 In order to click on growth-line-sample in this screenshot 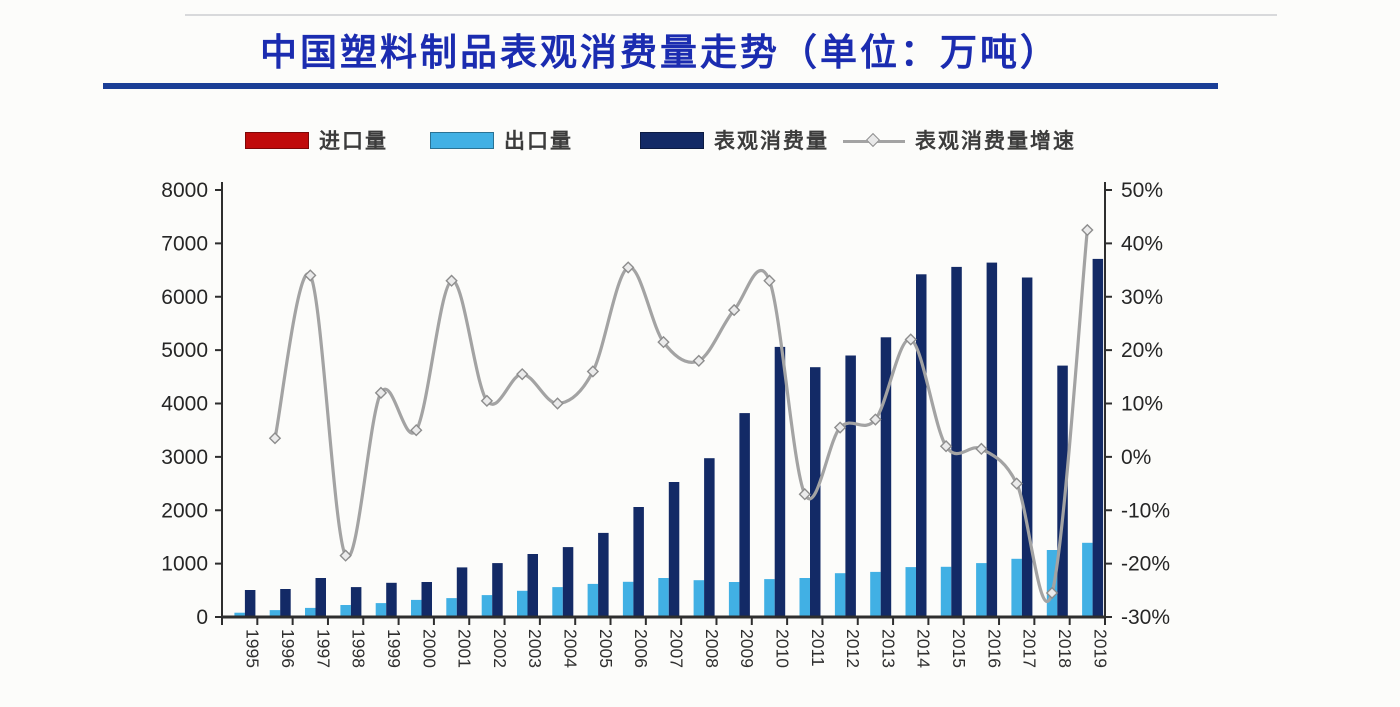, I will do `click(874, 140)`.